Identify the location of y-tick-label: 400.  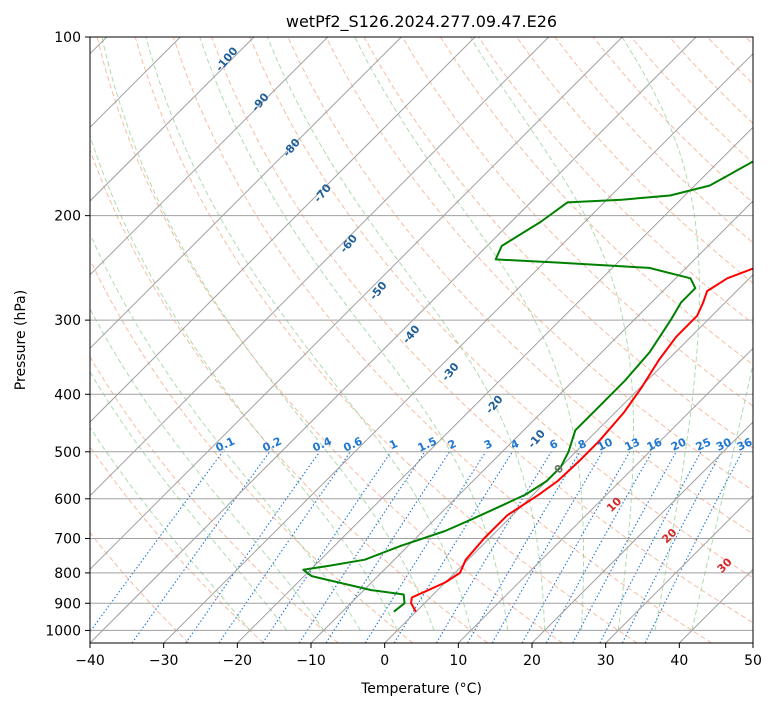
(67, 395).